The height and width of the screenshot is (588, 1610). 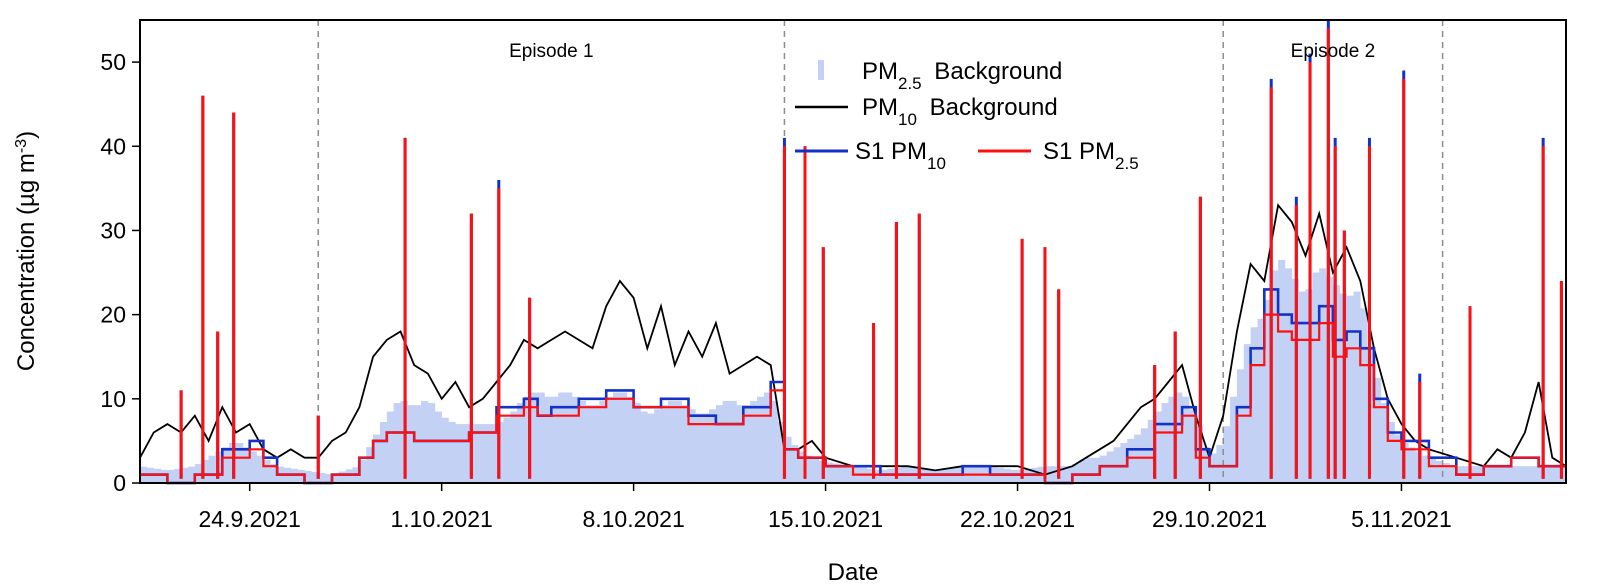 What do you see at coordinates (21, 146) in the screenshot?
I see `ylabel-superscript: -3` at bounding box center [21, 146].